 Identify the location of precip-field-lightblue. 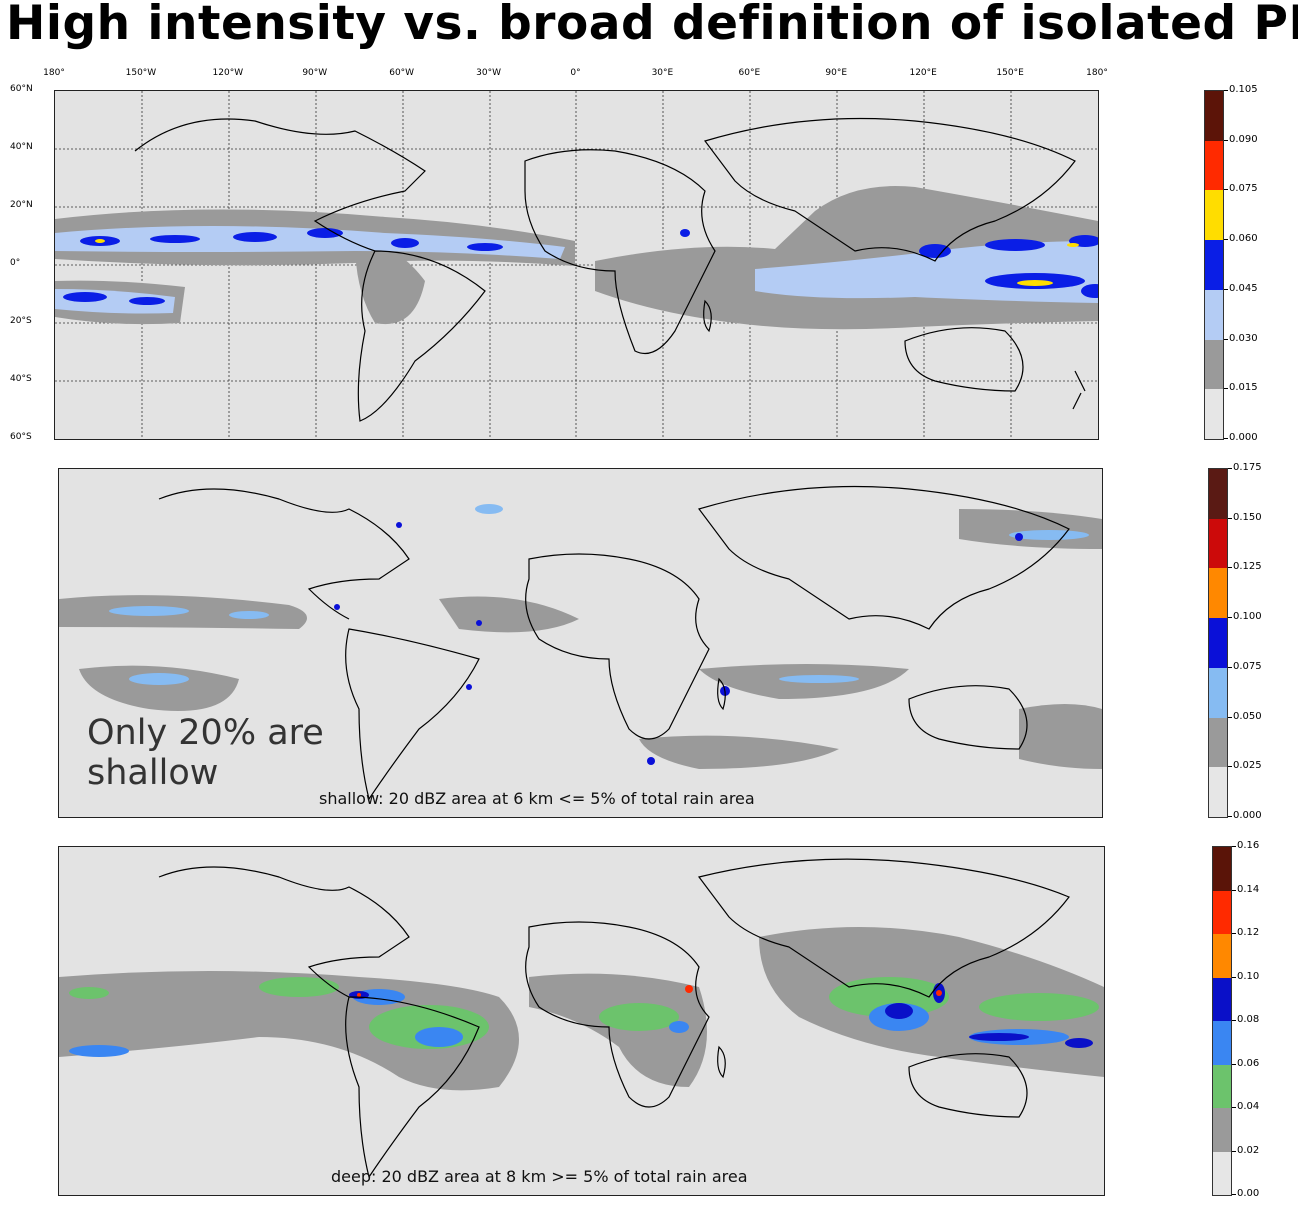
(599, 594).